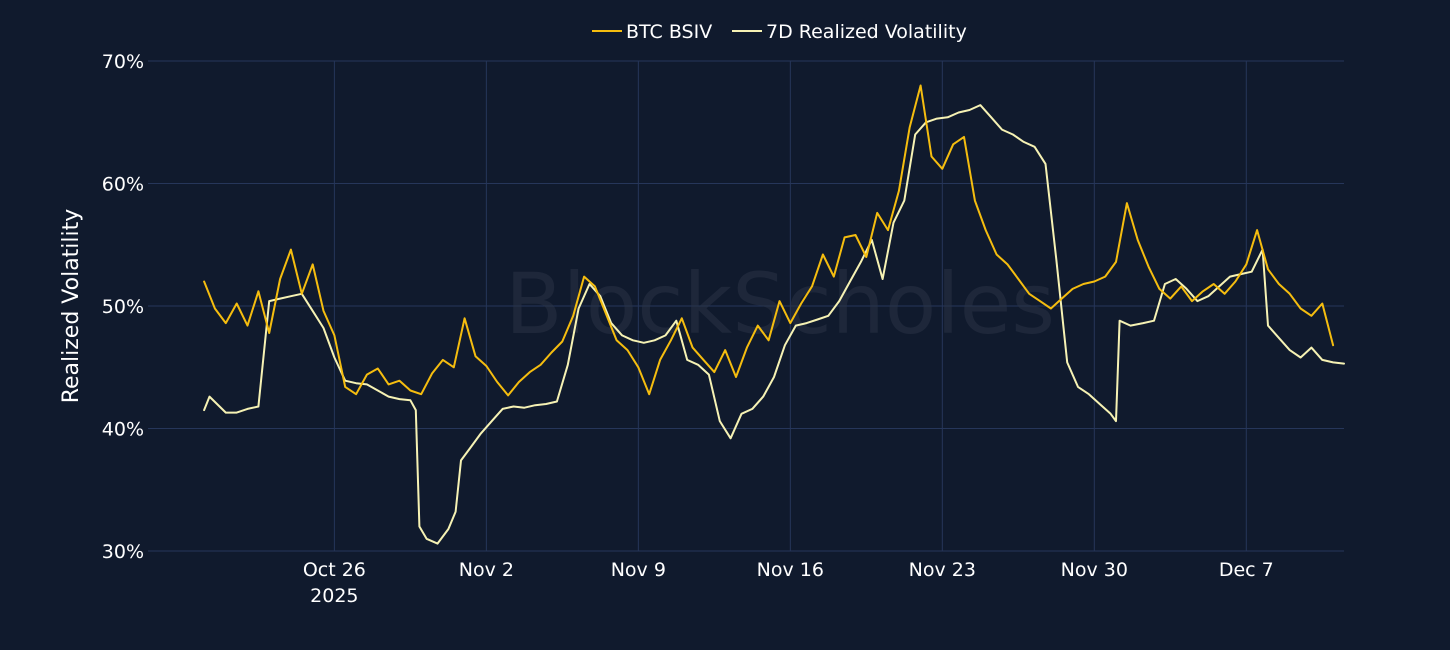 The width and height of the screenshot is (1450, 650). I want to click on x-tick-label: Oct 26, so click(334, 570).